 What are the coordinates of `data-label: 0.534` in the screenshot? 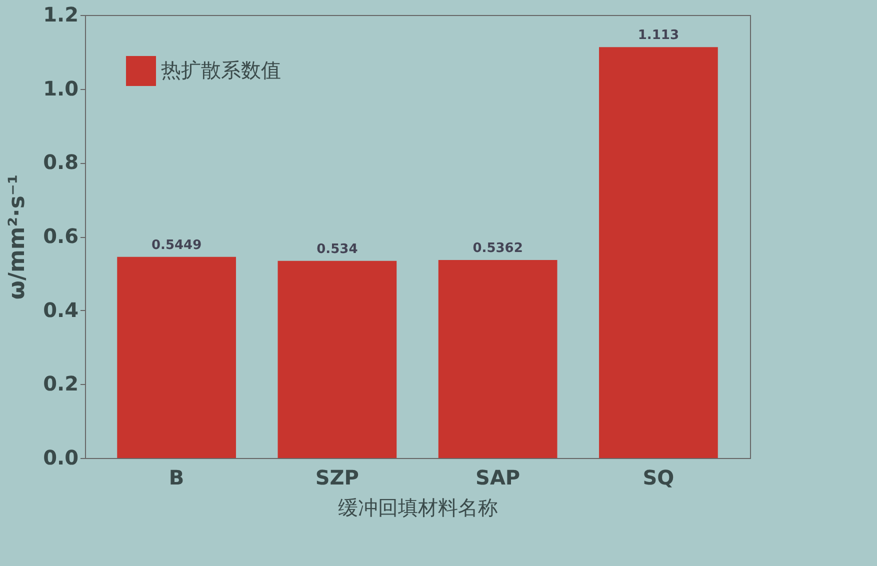 It's located at (337, 249).